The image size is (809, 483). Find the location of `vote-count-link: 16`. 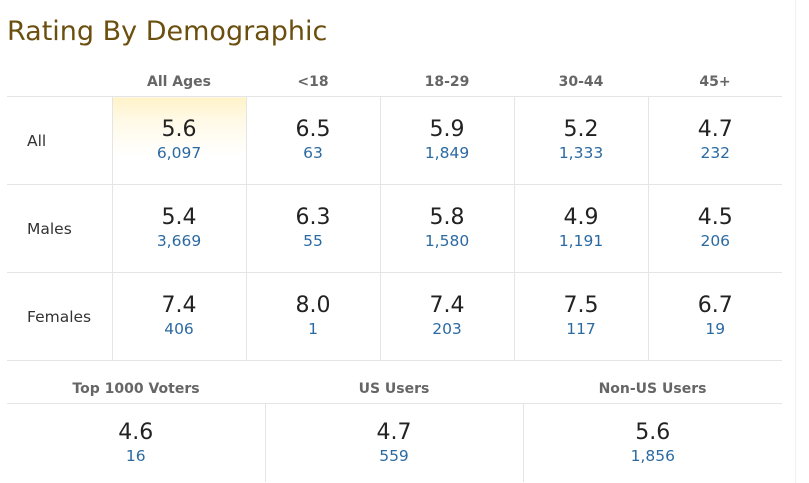

vote-count-link: 16 is located at coordinates (135, 455).